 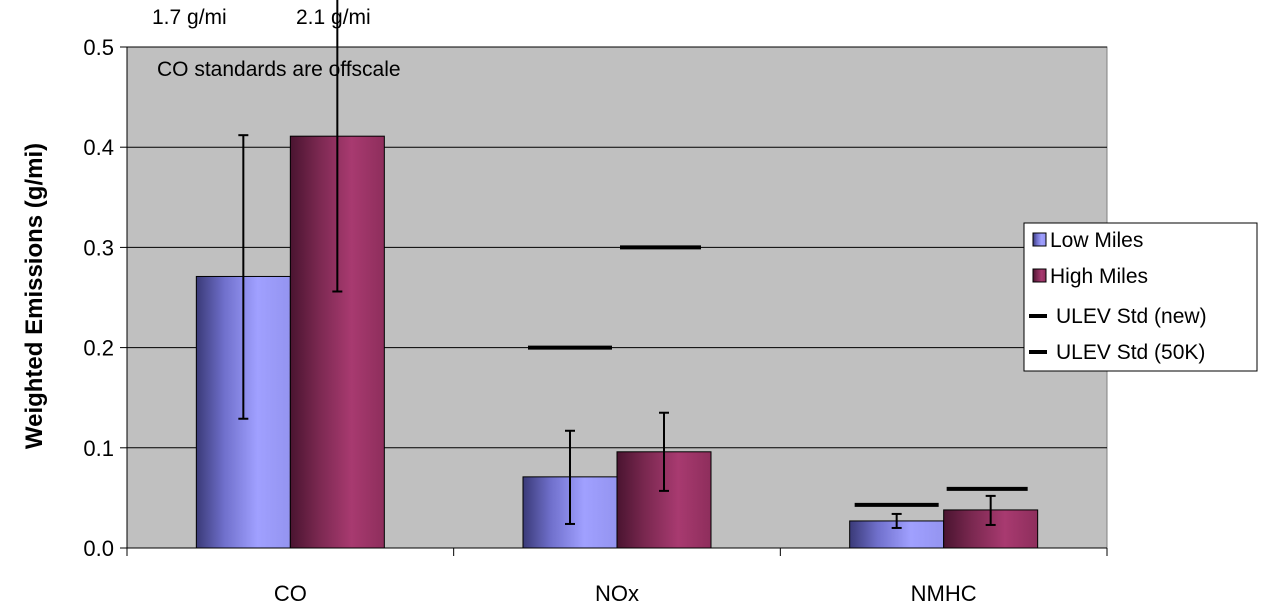 I want to click on x-tick-label: NOx, so click(x=617, y=593).